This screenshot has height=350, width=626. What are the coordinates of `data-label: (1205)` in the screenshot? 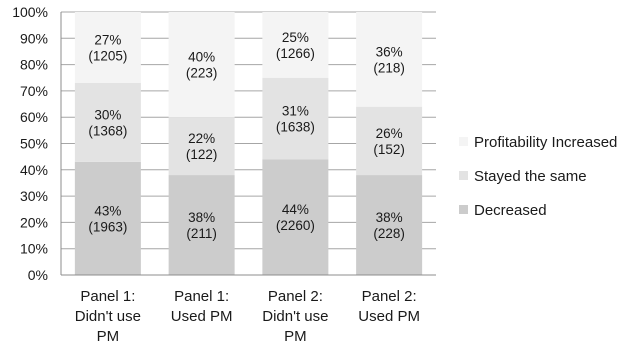 It's located at (107, 56).